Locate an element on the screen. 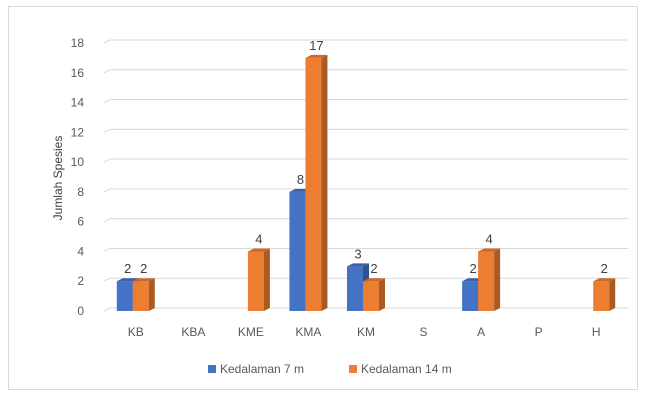 The image size is (647, 396). x-tick-label: P is located at coordinates (539, 332).